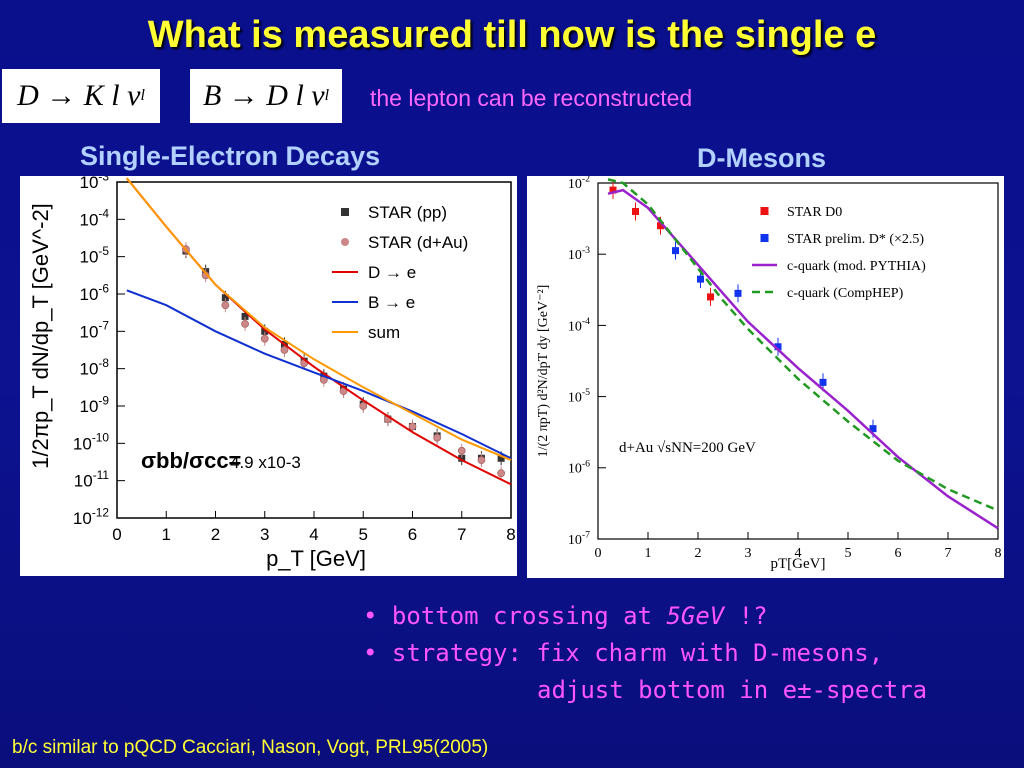 The image size is (1024, 768). I want to click on legend-label: B → e, so click(391, 302).